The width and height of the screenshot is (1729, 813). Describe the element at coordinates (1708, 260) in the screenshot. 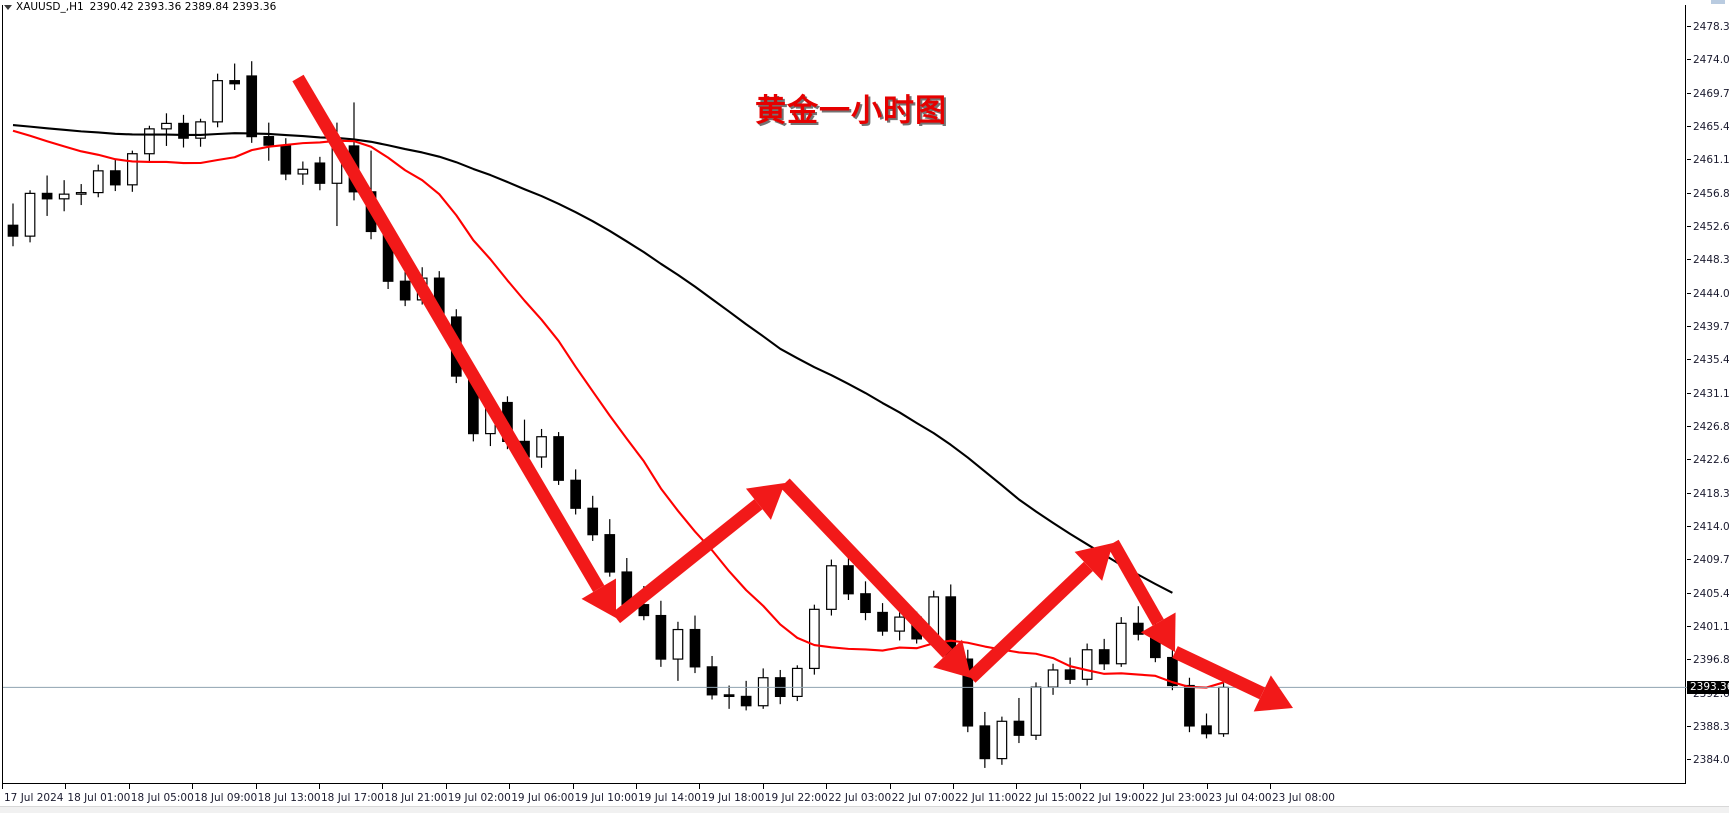

I see `price-tick-label: 2448.30` at that location.